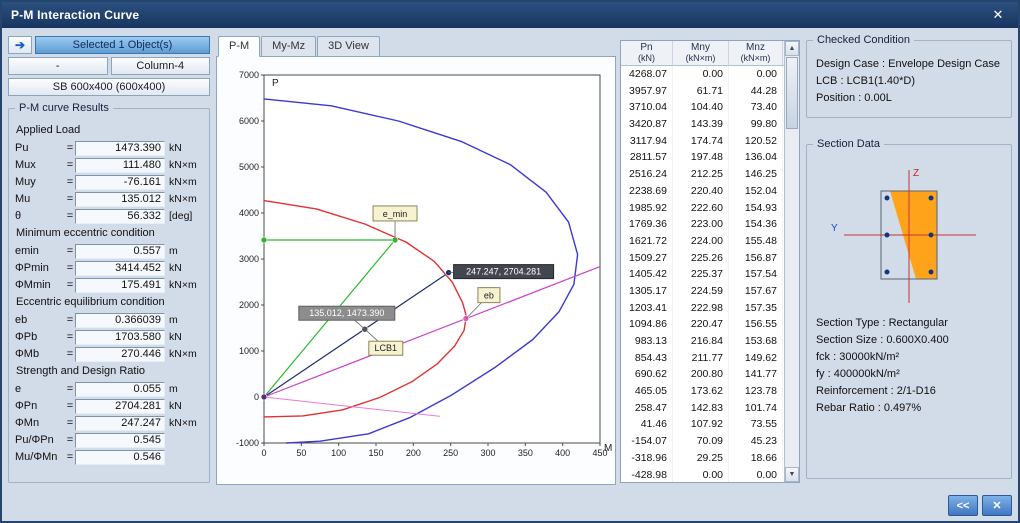 The width and height of the screenshot is (1020, 523). Describe the element at coordinates (702, 191) in the screenshot. I see `table-row: 2238.69 220.40 152.04` at that location.